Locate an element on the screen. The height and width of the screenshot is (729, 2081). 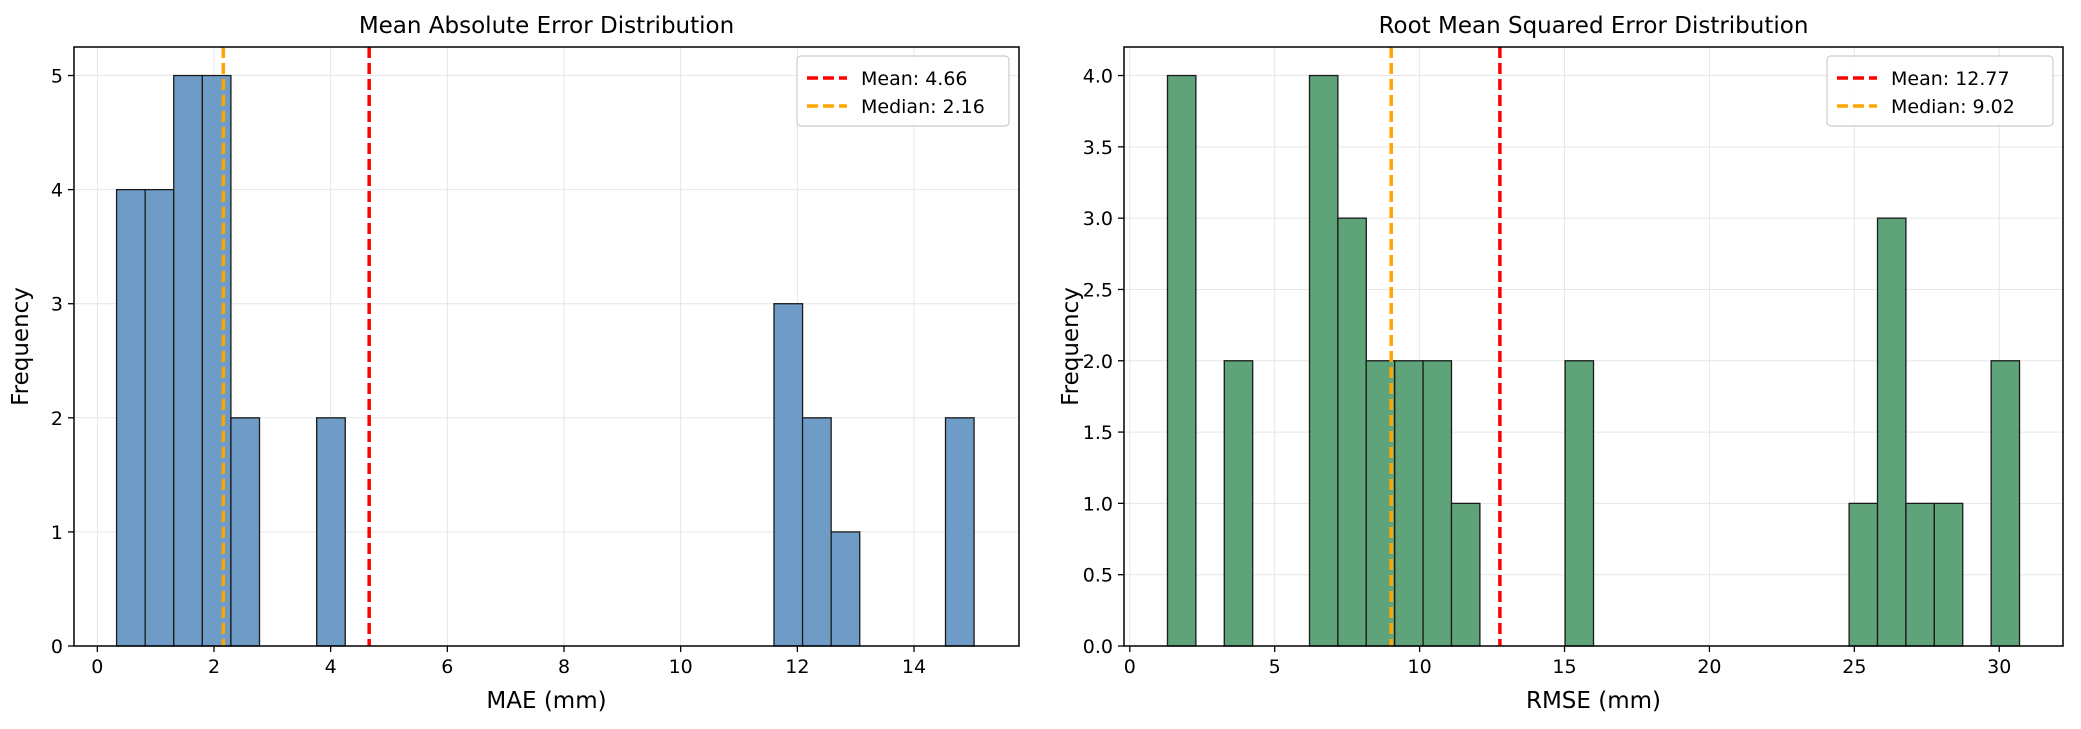
mae-y-tick-label: 5 is located at coordinates (57, 77).